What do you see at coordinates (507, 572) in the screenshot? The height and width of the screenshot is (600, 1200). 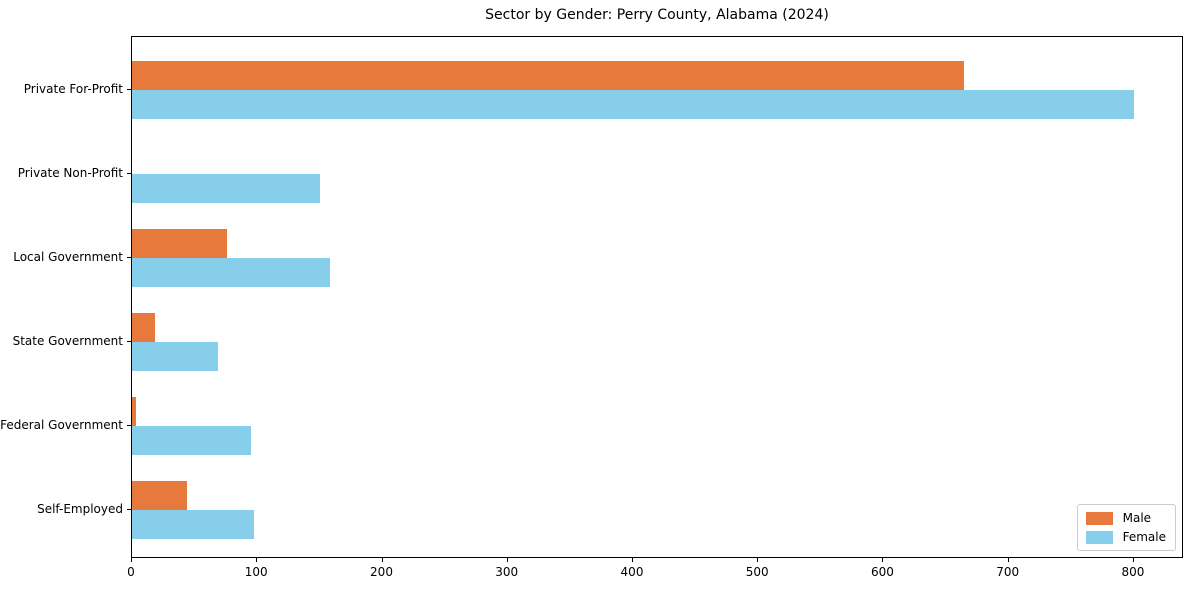 I see `xtick-label-3: 300` at bounding box center [507, 572].